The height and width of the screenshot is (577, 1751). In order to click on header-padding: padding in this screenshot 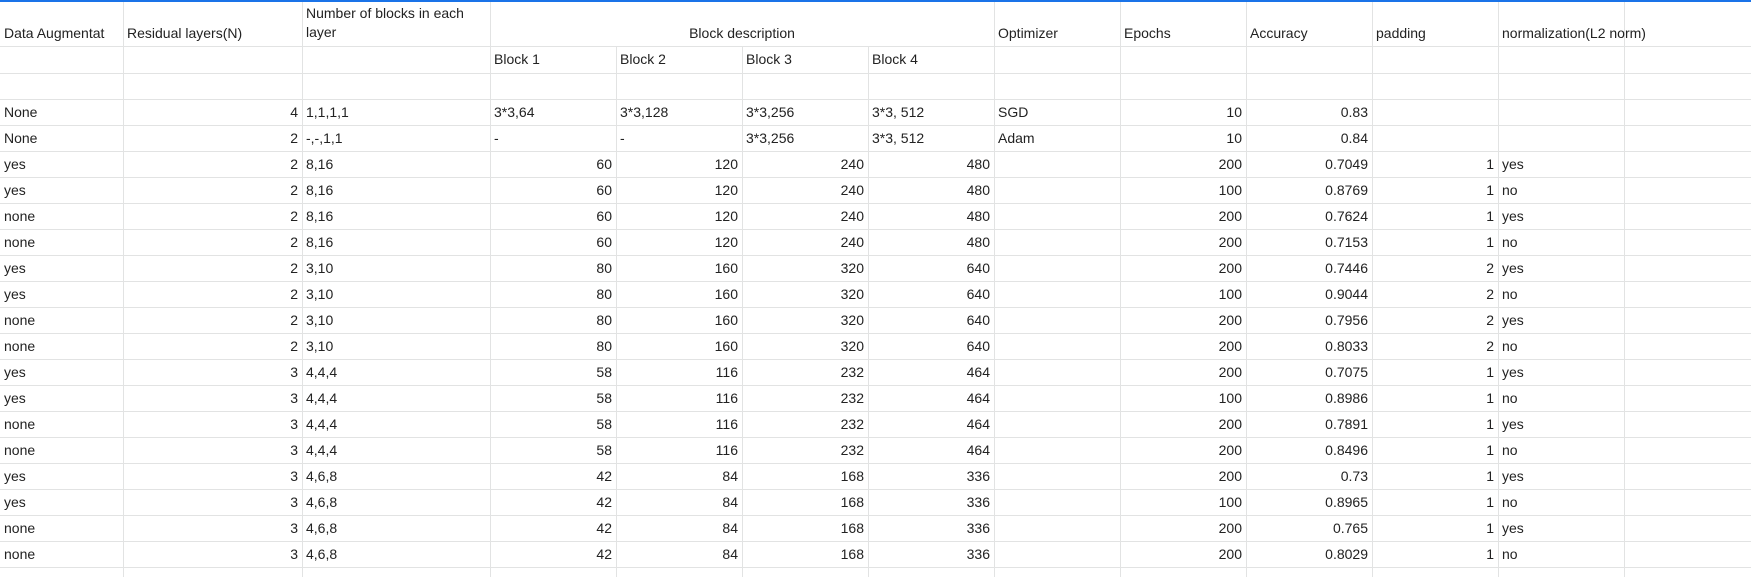, I will do `click(1401, 33)`.